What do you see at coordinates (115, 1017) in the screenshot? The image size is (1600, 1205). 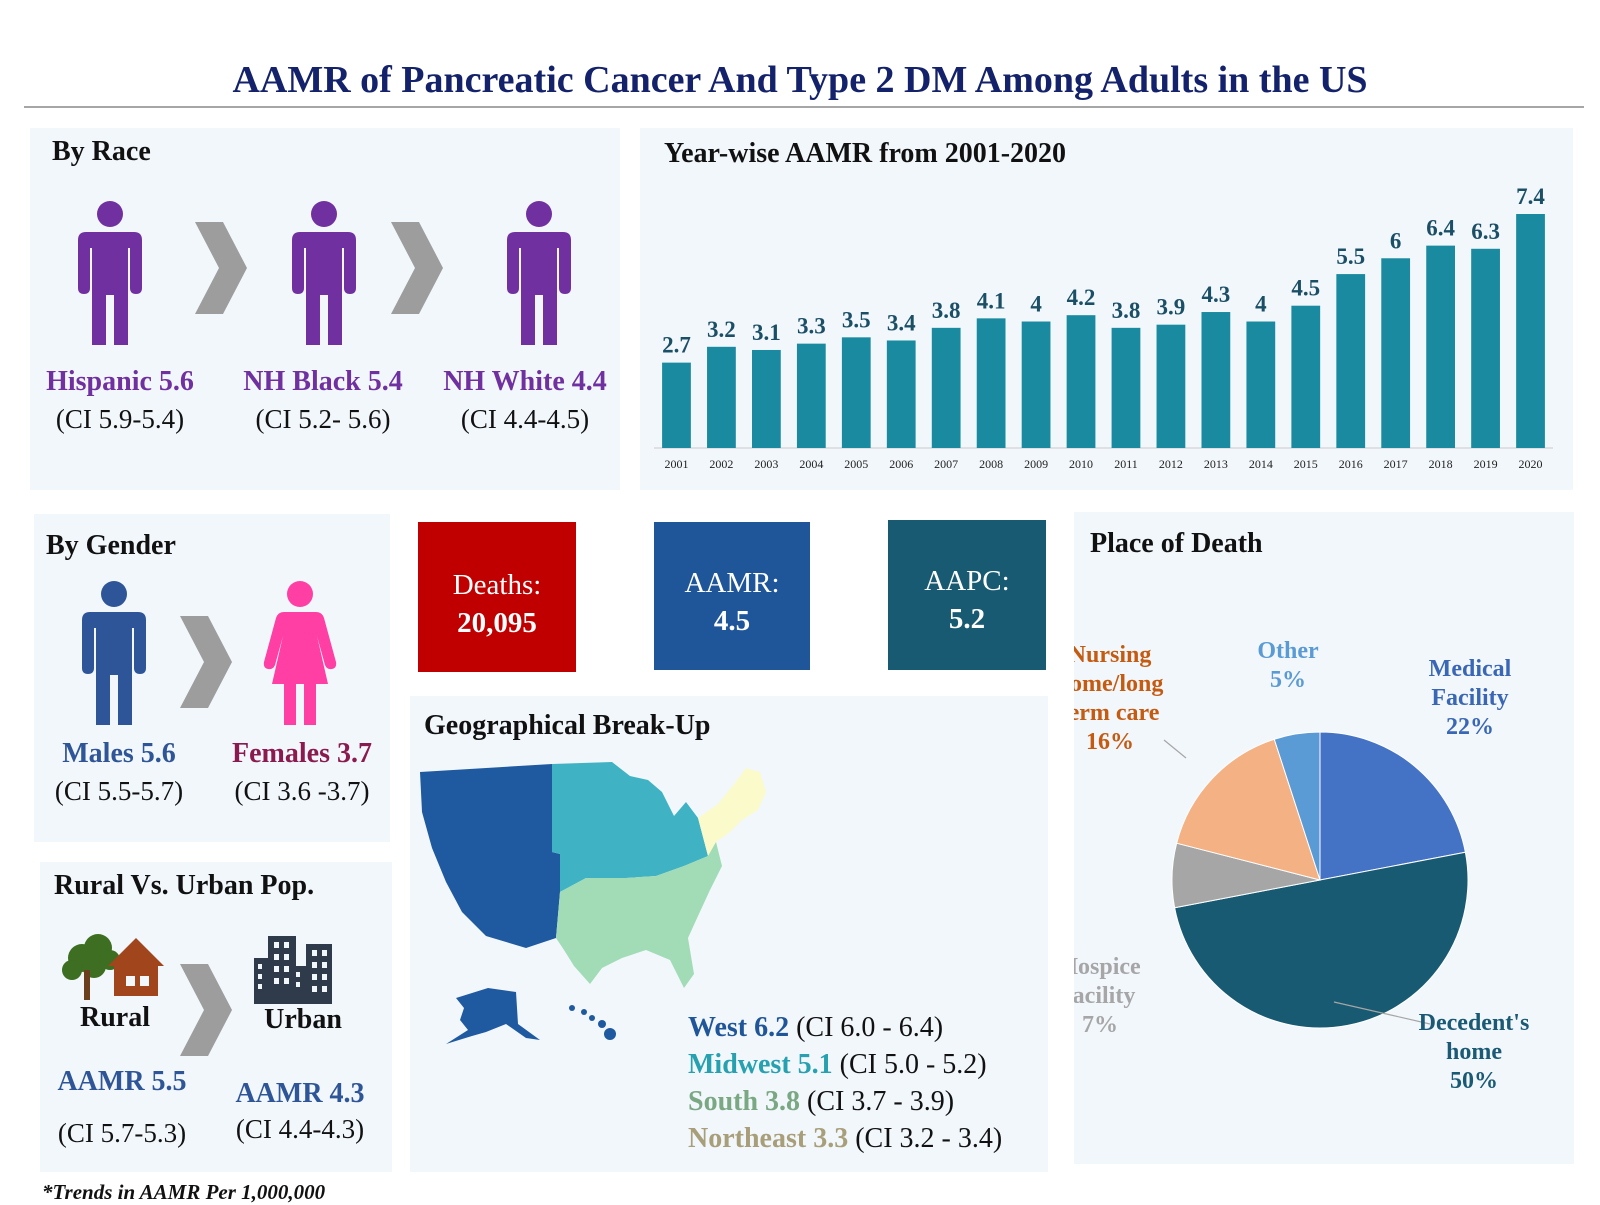 I see `rural-label: Rural` at bounding box center [115, 1017].